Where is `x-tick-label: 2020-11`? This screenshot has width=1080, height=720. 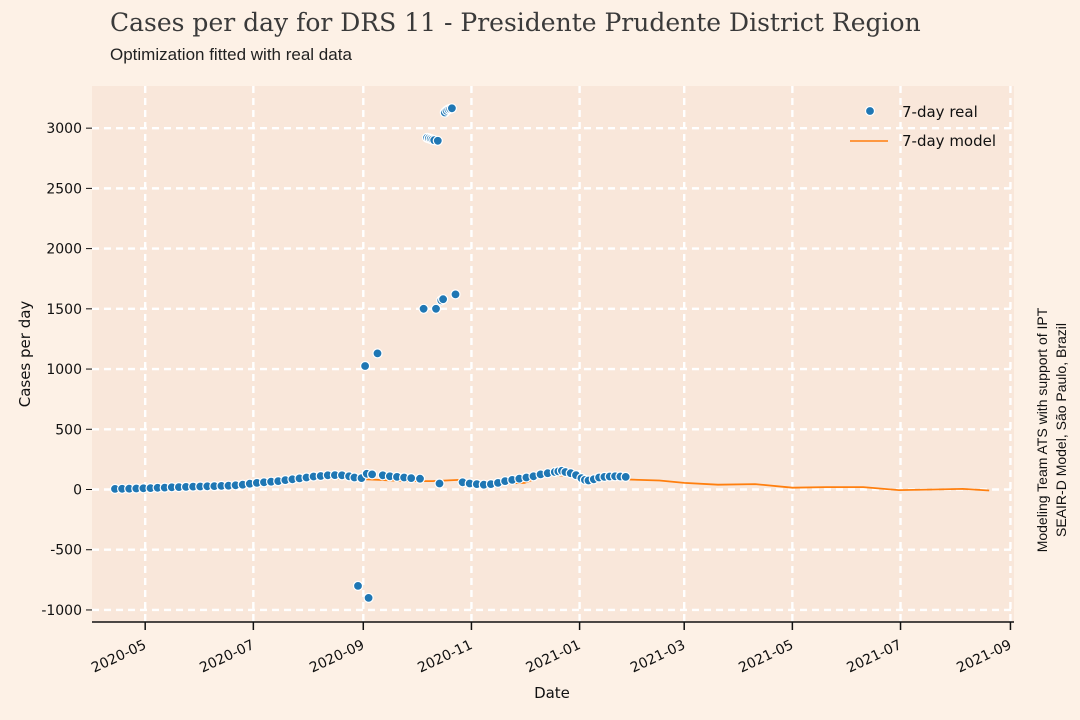
x-tick-label: 2020-11 is located at coordinates (445, 656).